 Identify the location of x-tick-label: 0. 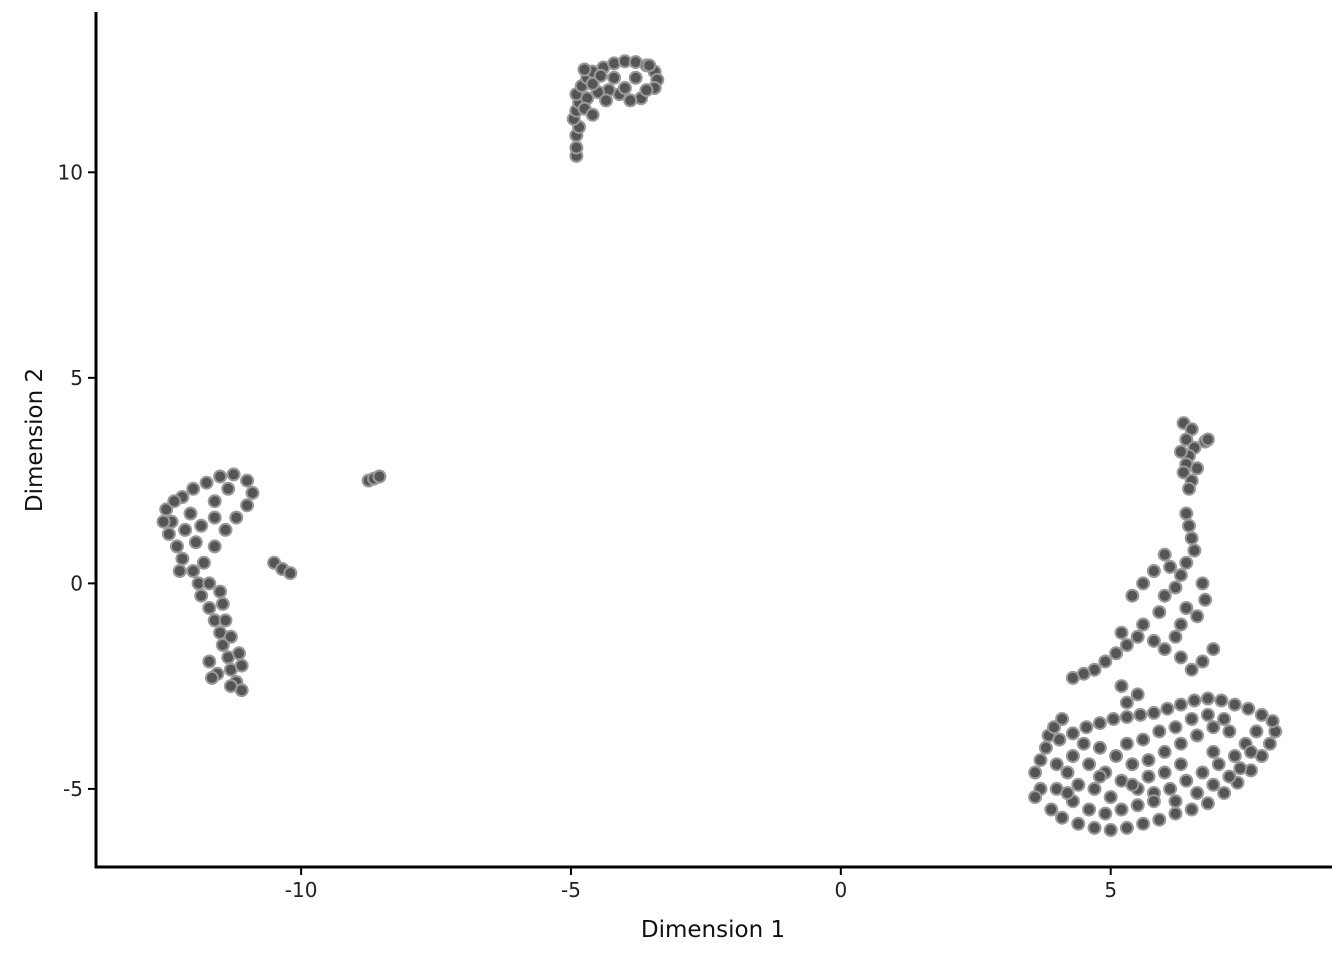
(840, 890).